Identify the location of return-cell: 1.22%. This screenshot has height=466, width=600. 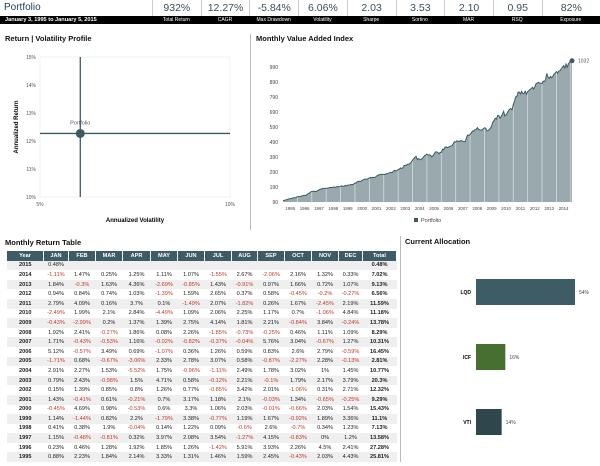
(191, 428).